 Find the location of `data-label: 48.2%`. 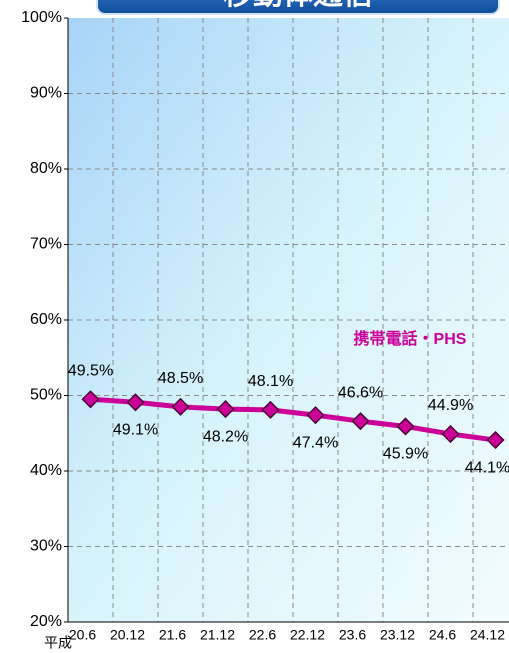

data-label: 48.2% is located at coordinates (225, 436).